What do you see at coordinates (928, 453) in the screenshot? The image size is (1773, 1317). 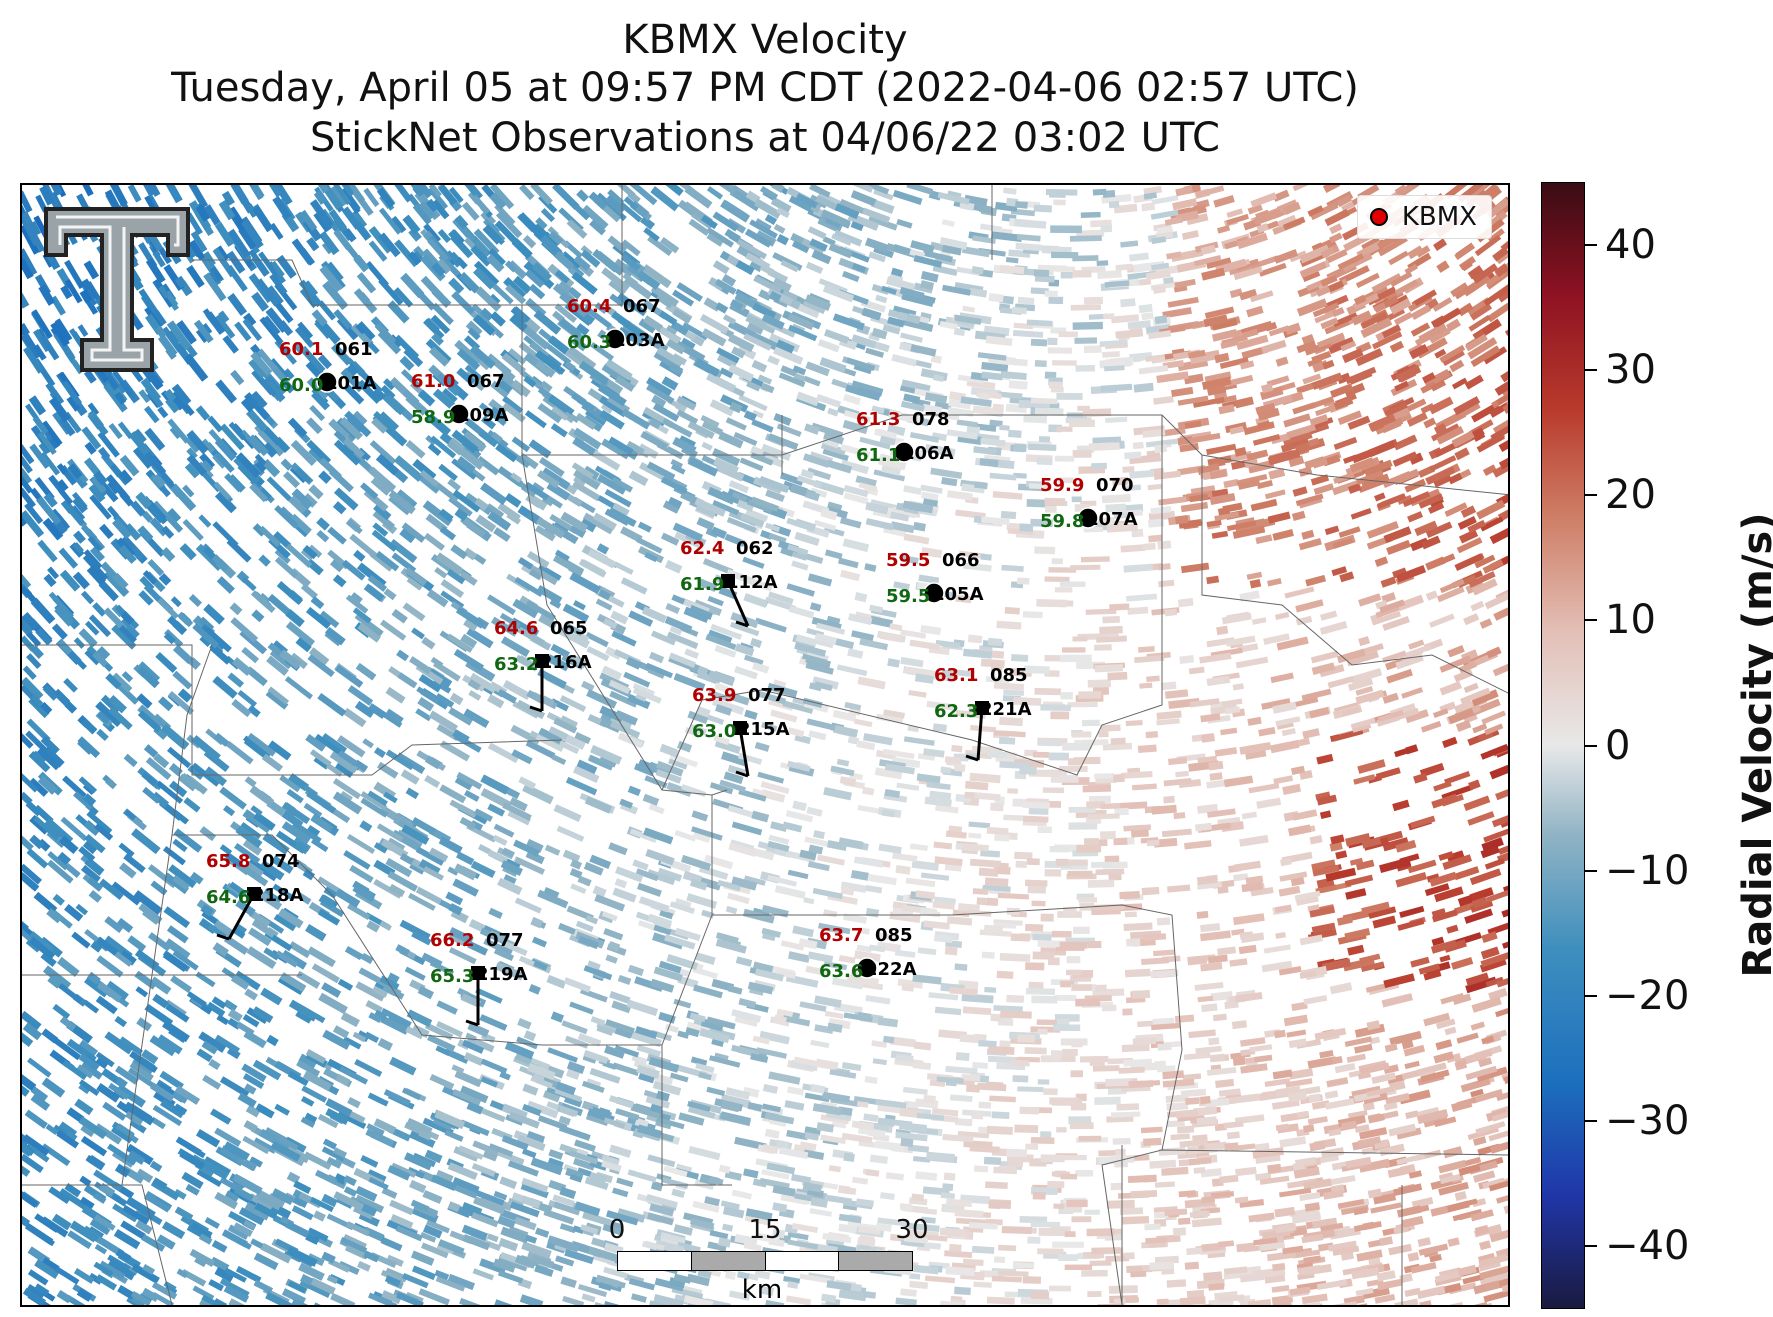 I see `station-id: 106A` at bounding box center [928, 453].